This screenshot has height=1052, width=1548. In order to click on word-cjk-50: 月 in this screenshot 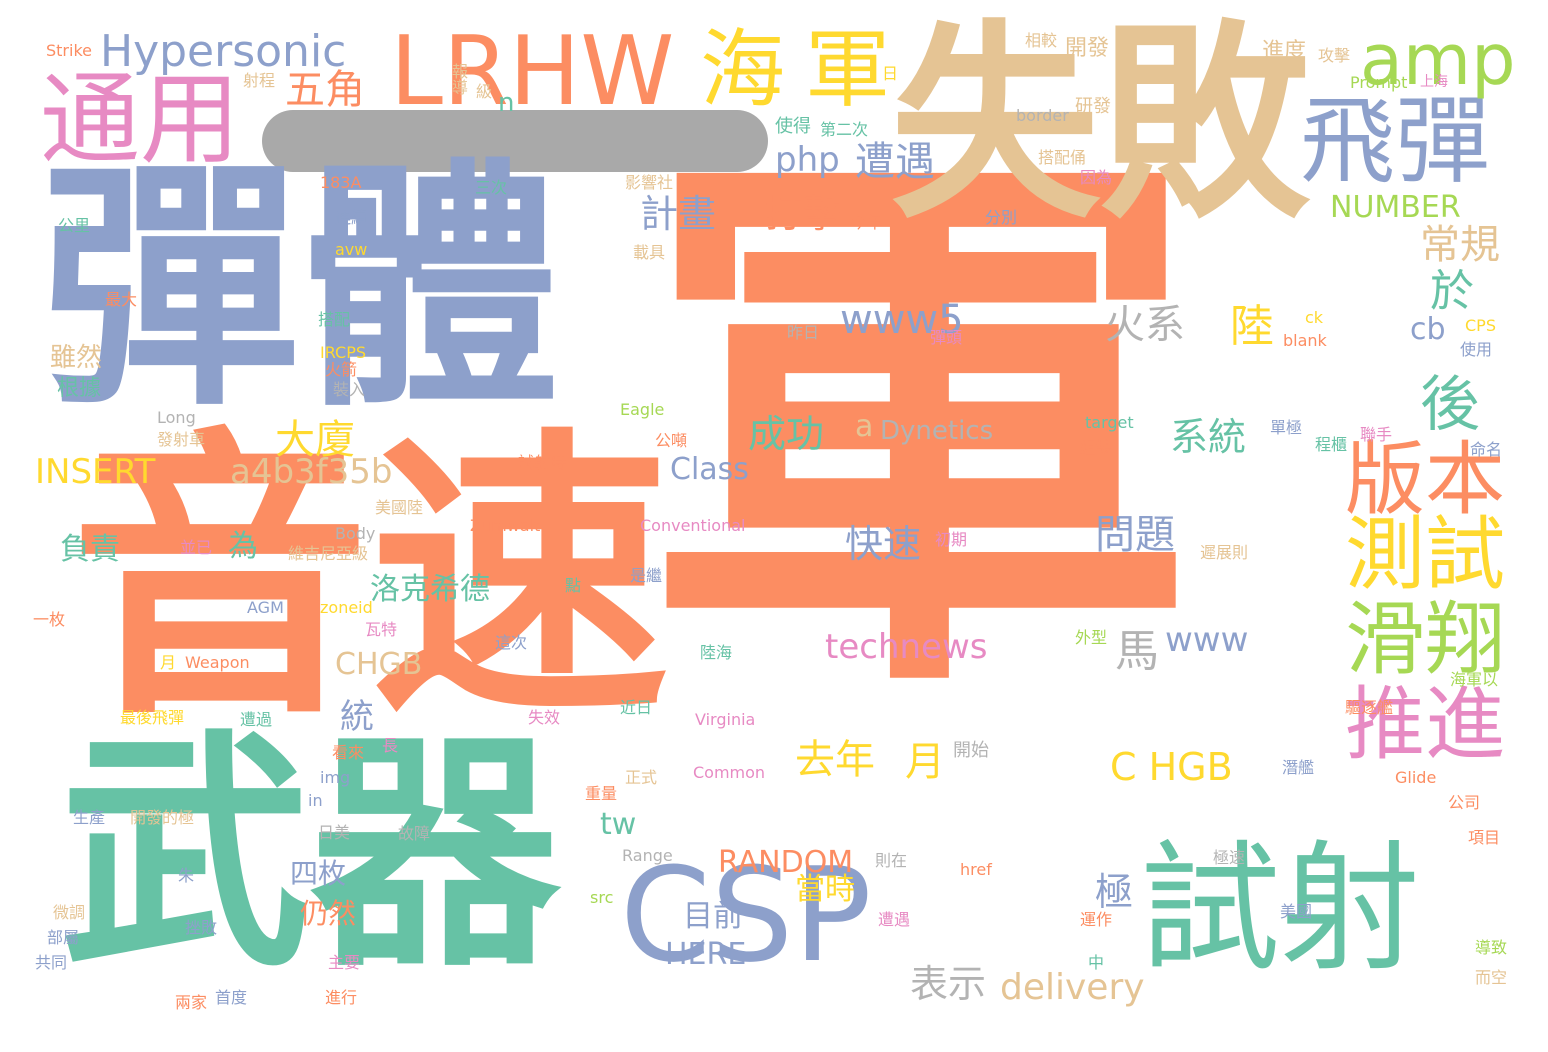, I will do `click(925, 762)`.